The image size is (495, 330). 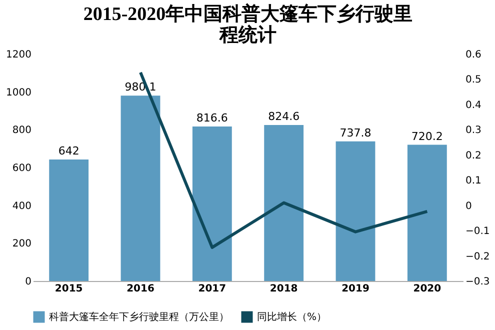 What do you see at coordinates (474, 130) in the screenshot?
I see `y2-tick-label: 0.3` at bounding box center [474, 130].